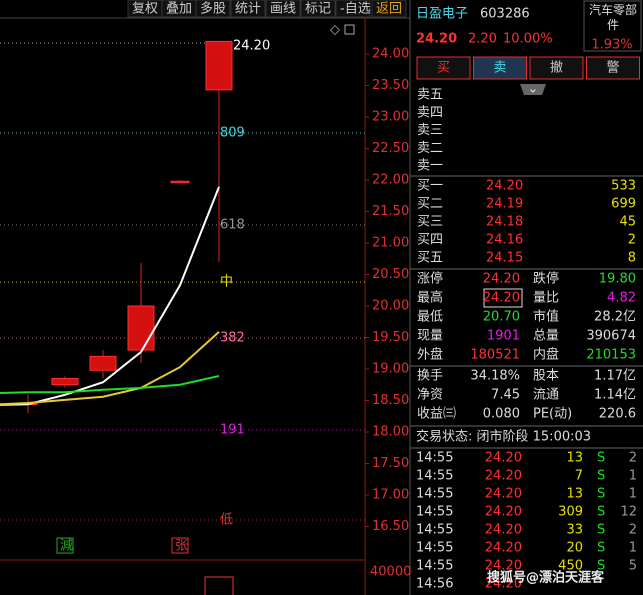 This screenshot has width=643, height=595. Describe the element at coordinates (390, 85) in the screenshot. I see `y-tick-label: 23.50` at that location.